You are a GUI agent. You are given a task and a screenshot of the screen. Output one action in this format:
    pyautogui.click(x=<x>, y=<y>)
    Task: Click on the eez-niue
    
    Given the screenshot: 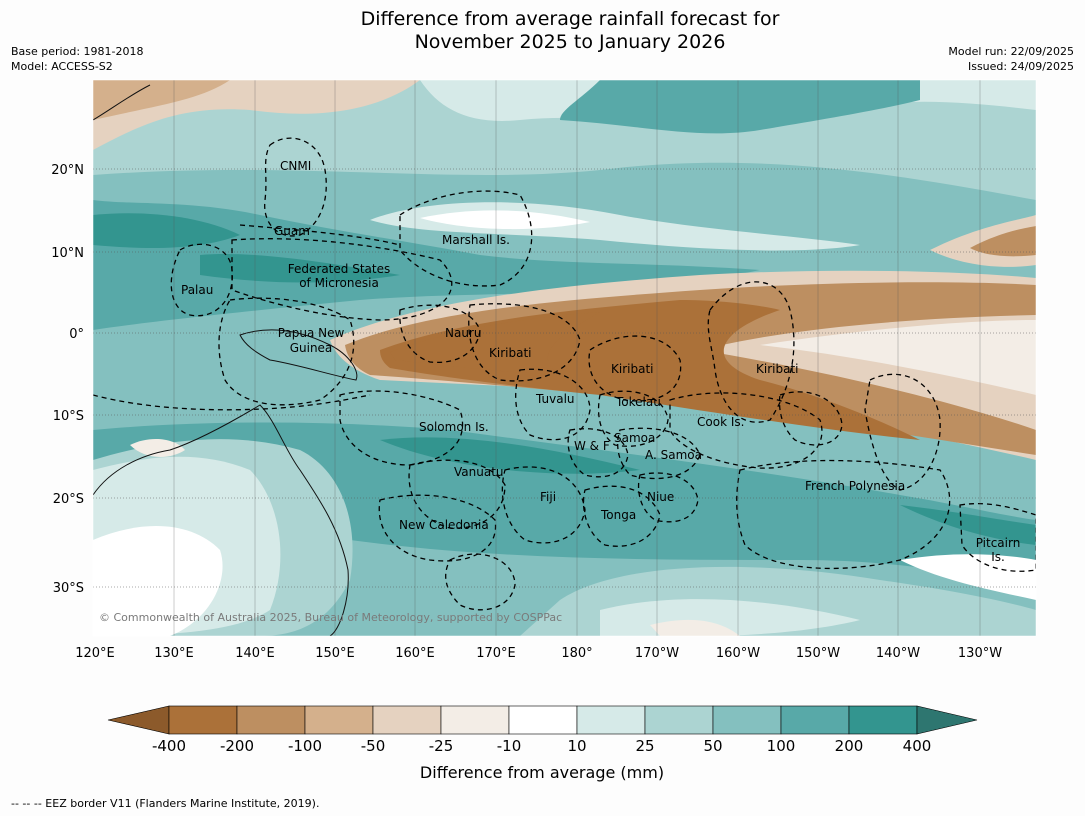 What is the action you would take?
    pyautogui.click(x=668, y=497)
    